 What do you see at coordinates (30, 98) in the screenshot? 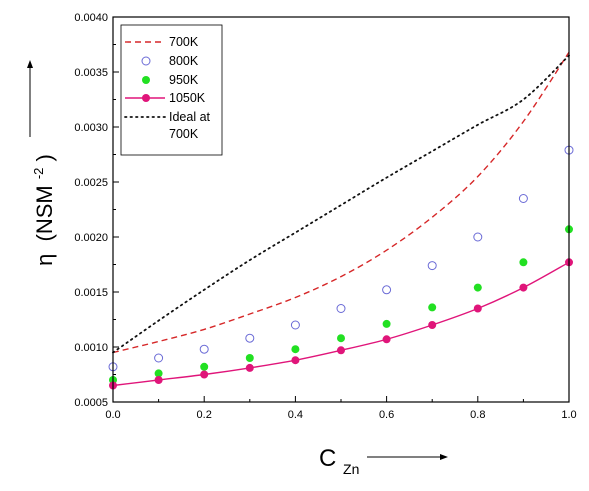
I see `y-axis-arrow` at bounding box center [30, 98].